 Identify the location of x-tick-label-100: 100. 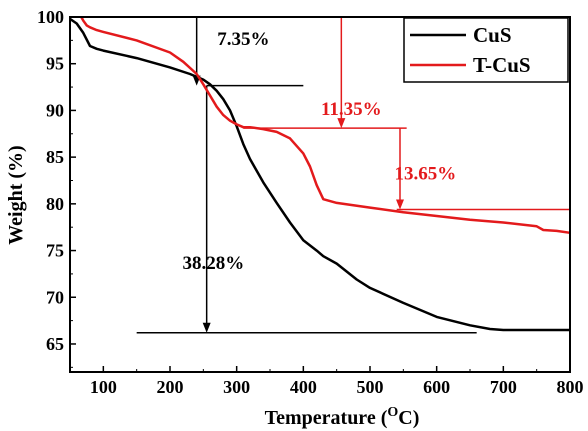
(103, 387).